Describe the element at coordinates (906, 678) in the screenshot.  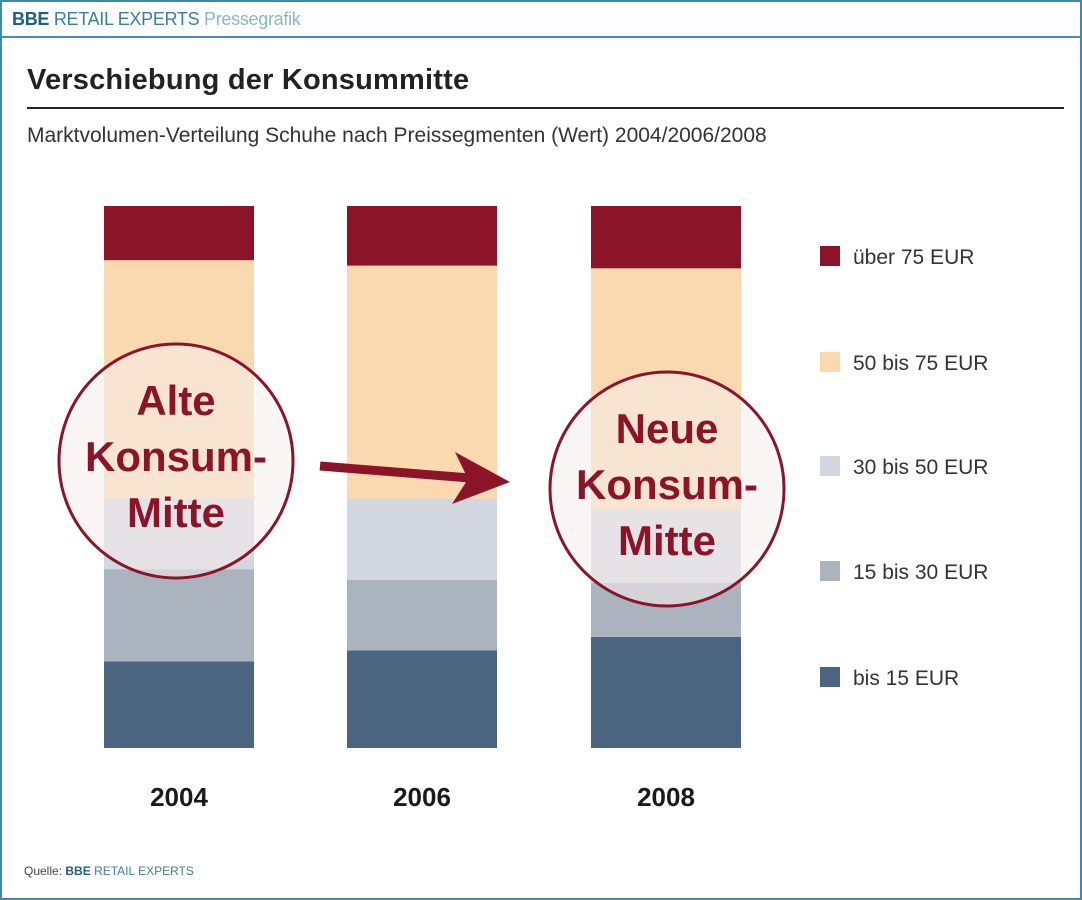
I see `legend-label: bis 15 EUR` at that location.